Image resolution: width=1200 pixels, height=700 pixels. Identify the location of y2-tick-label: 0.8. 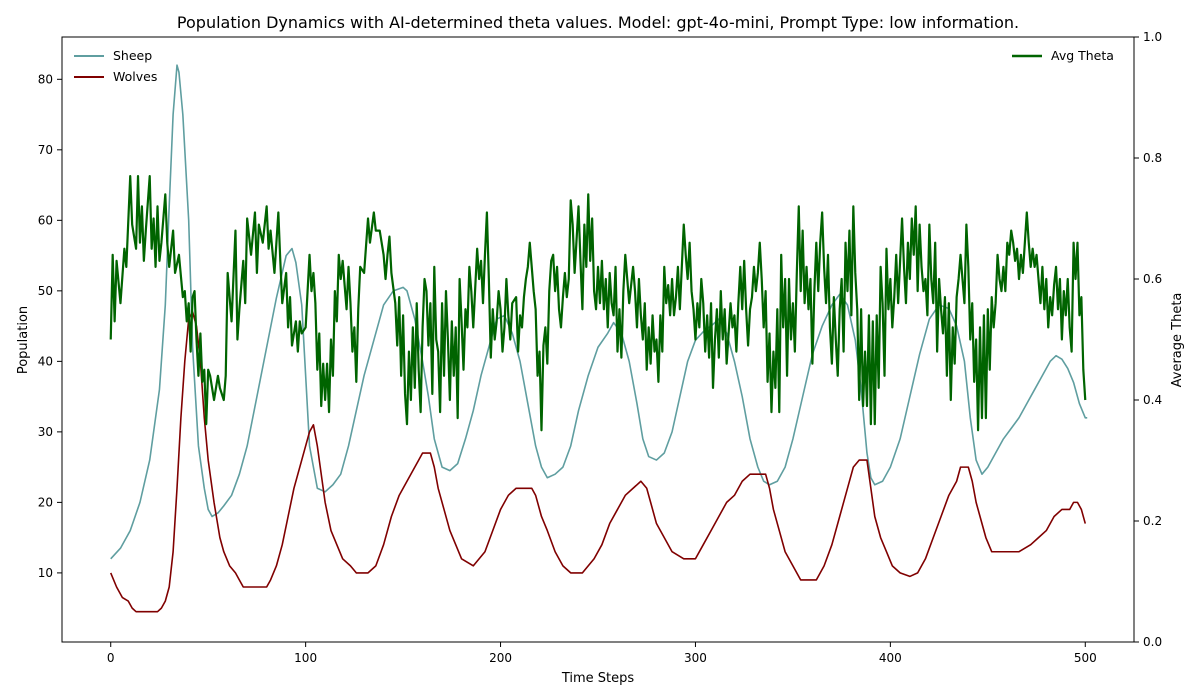
(1152, 158).